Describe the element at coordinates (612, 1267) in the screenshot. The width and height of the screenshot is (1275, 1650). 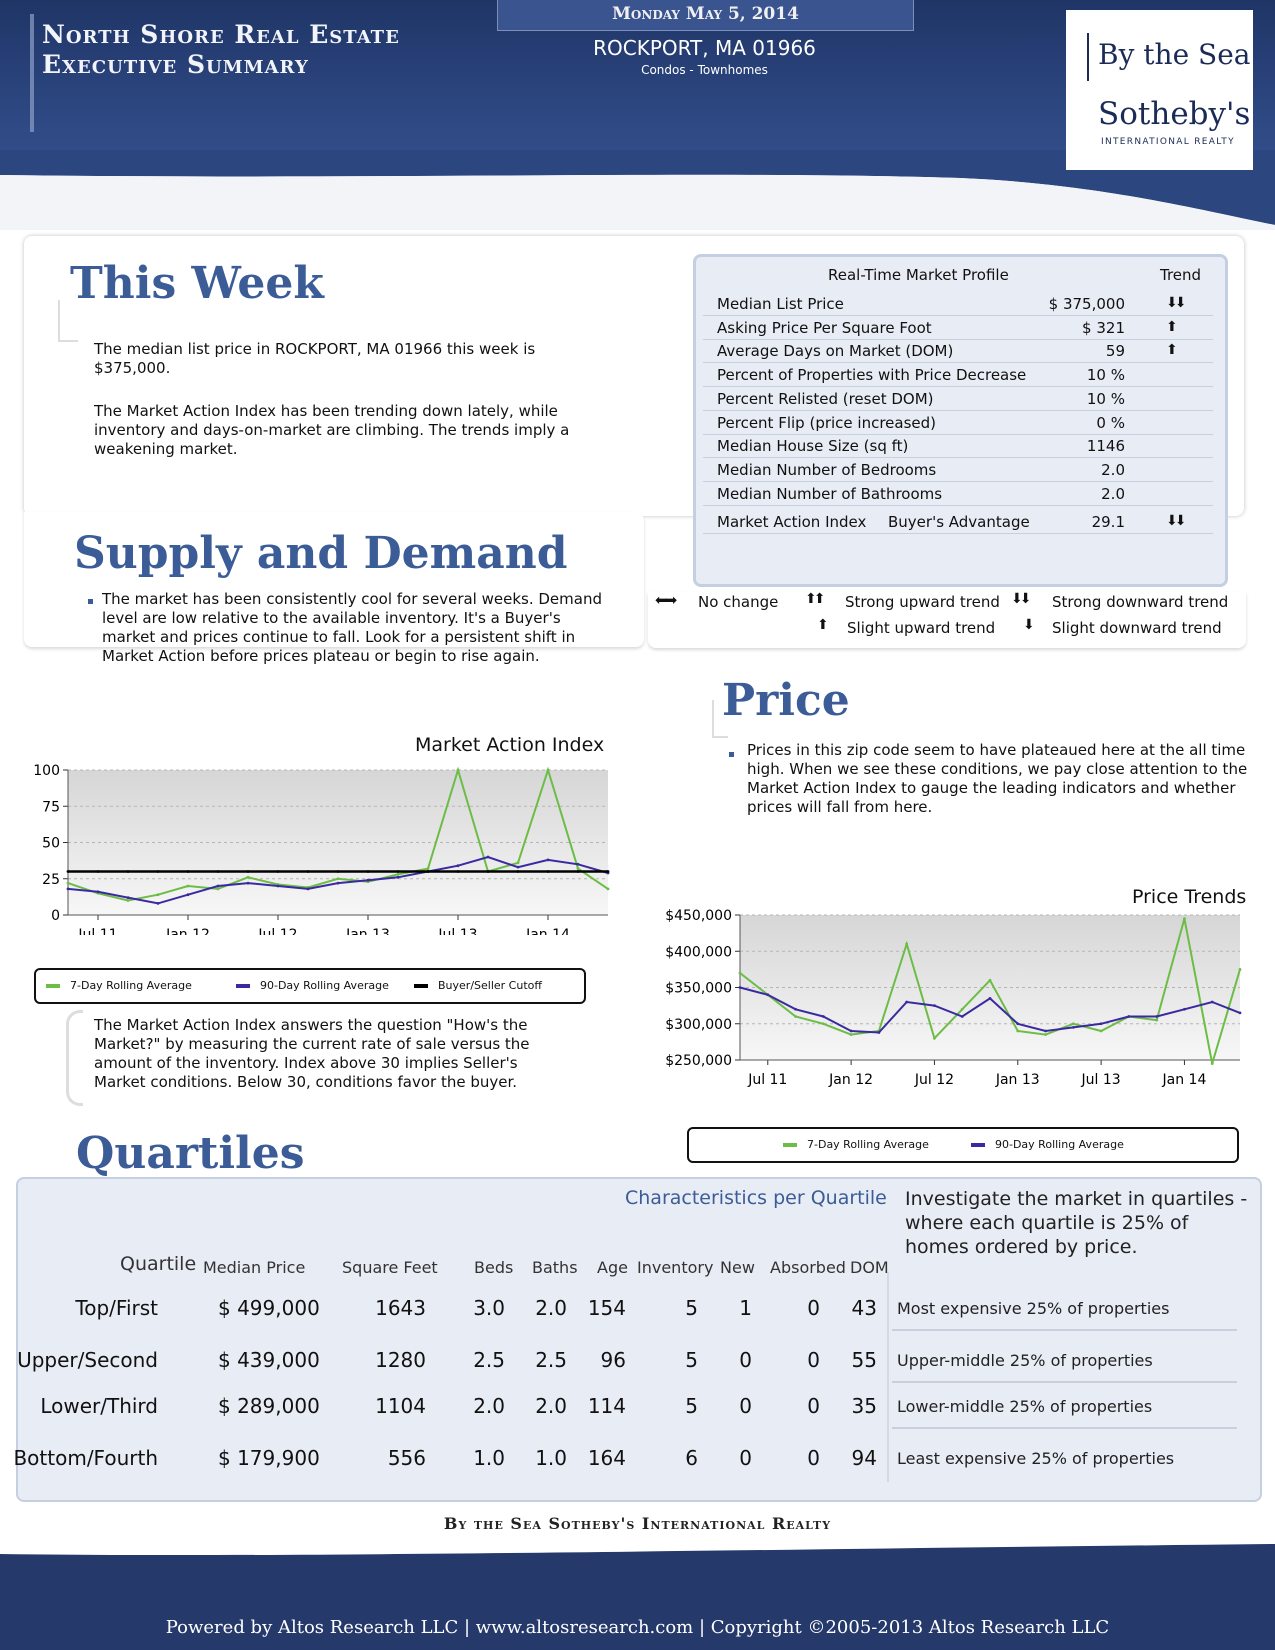
I see `quartile-column-header: Age` at that location.